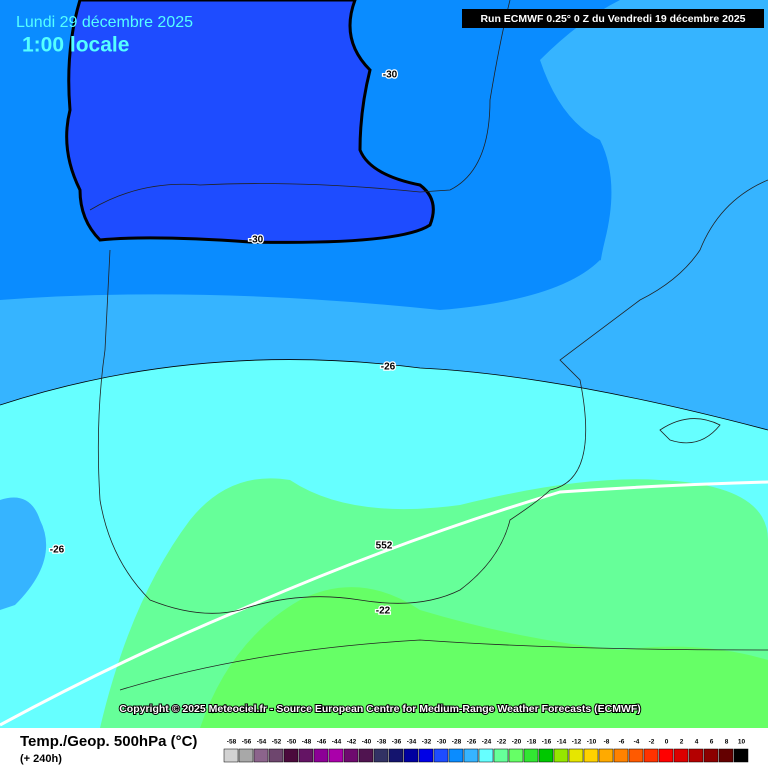 This screenshot has height=768, width=768. I want to click on contour-label: -22, so click(383, 611).